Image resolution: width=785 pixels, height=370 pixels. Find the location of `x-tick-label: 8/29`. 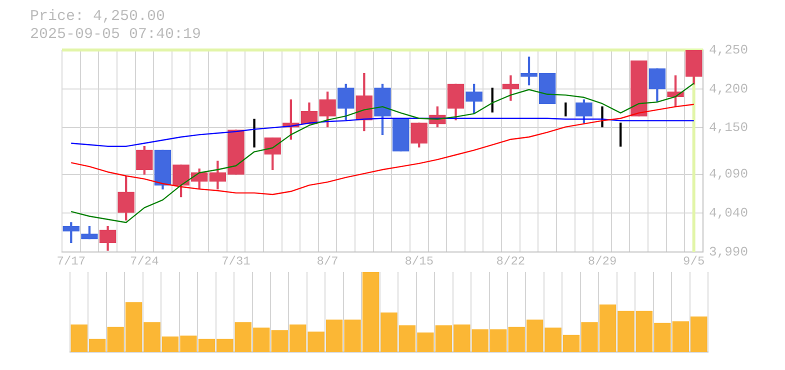

x-tick-label: 8/29 is located at coordinates (602, 261).